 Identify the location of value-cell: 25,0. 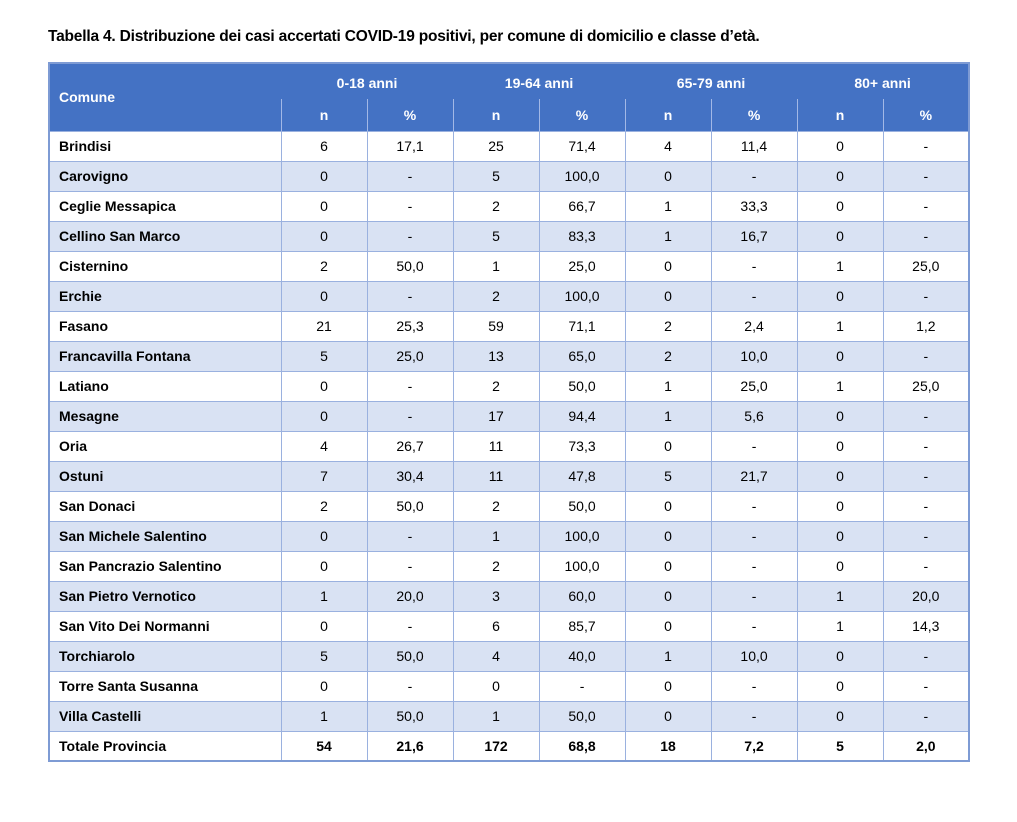
(582, 266).